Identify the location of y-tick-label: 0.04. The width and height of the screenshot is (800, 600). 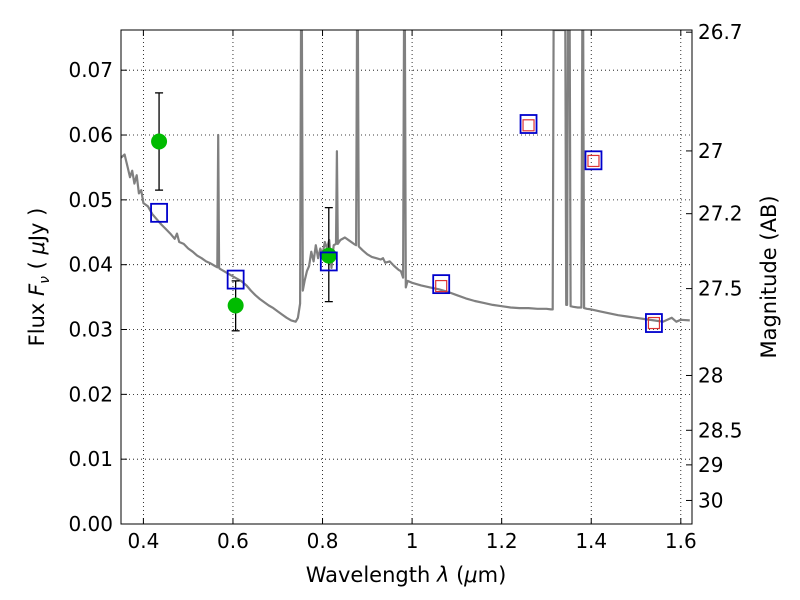
(90, 265).